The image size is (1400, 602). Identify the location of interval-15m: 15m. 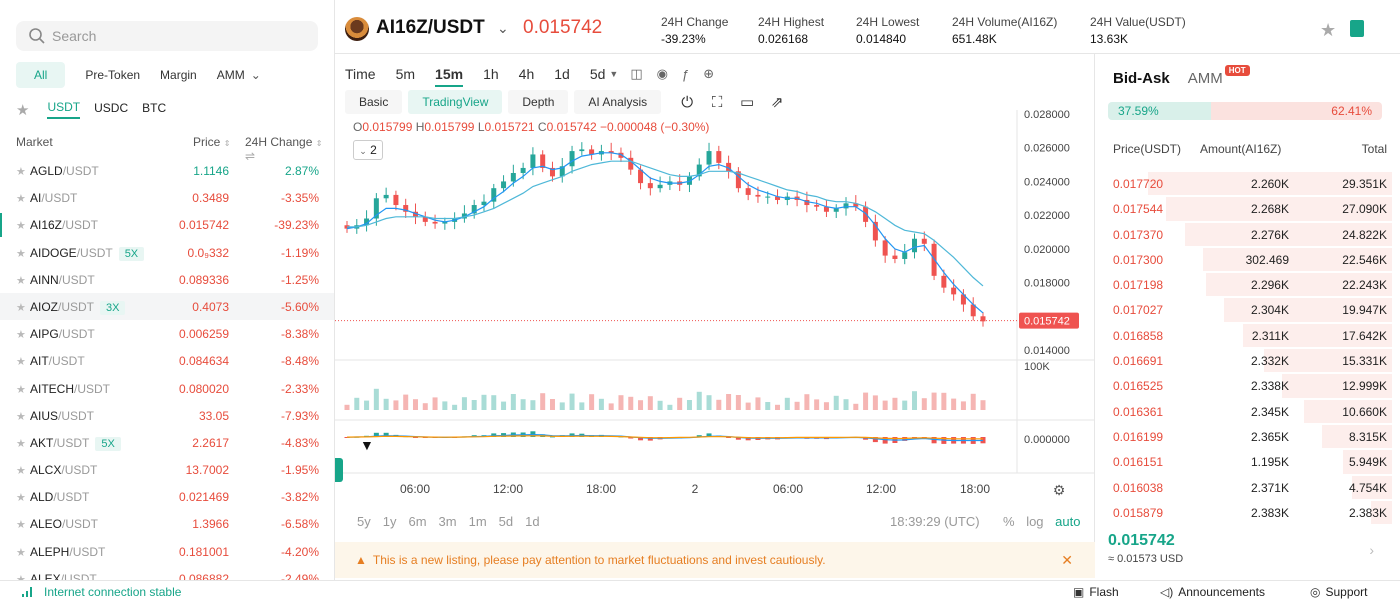
(449, 76).